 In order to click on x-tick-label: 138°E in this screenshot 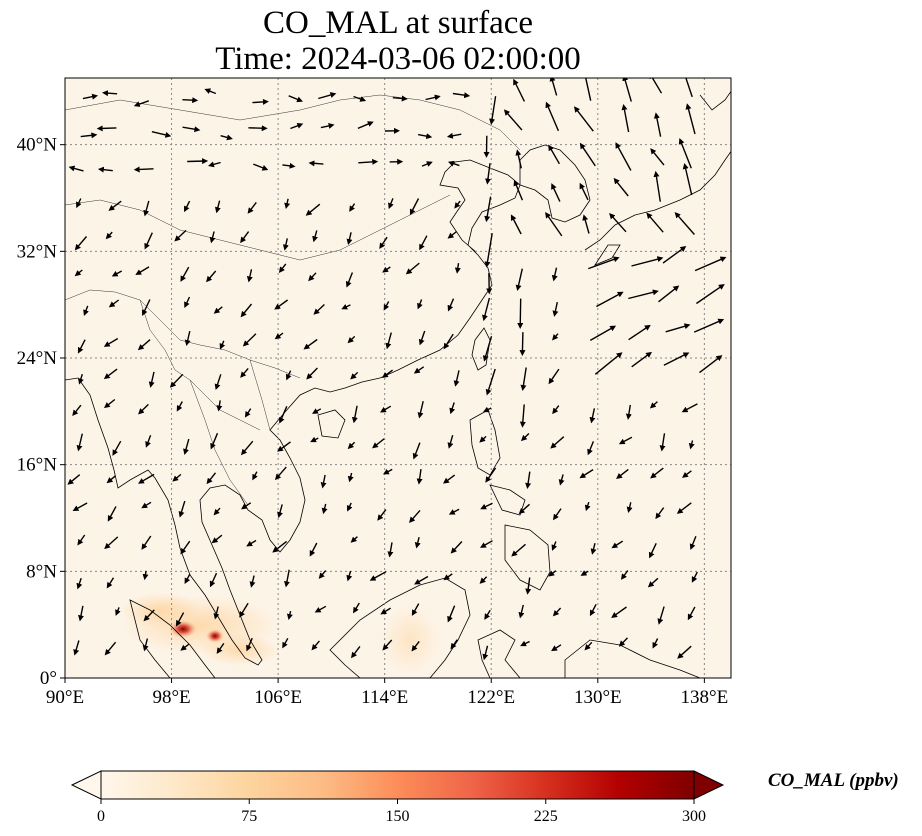, I will do `click(705, 697)`.